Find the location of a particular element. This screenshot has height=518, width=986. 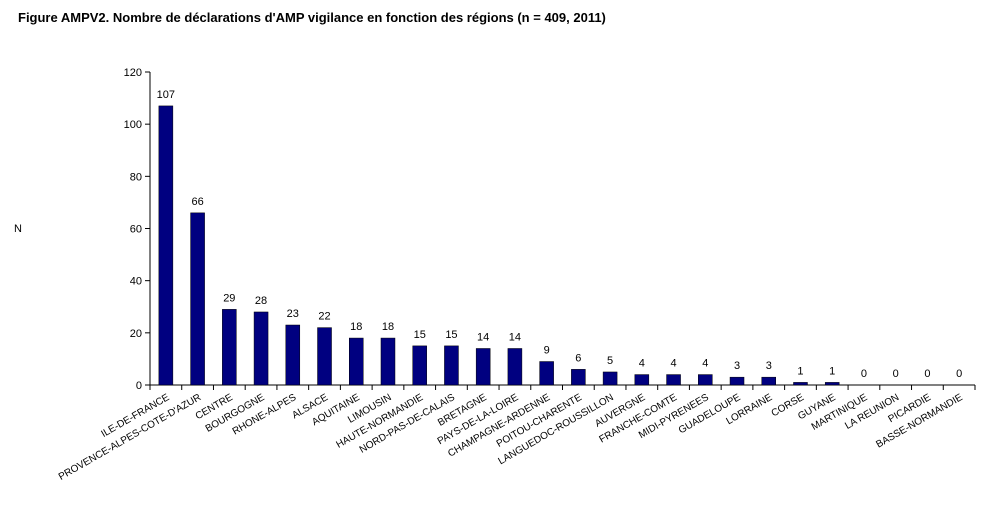

data-label: 6 is located at coordinates (578, 358).